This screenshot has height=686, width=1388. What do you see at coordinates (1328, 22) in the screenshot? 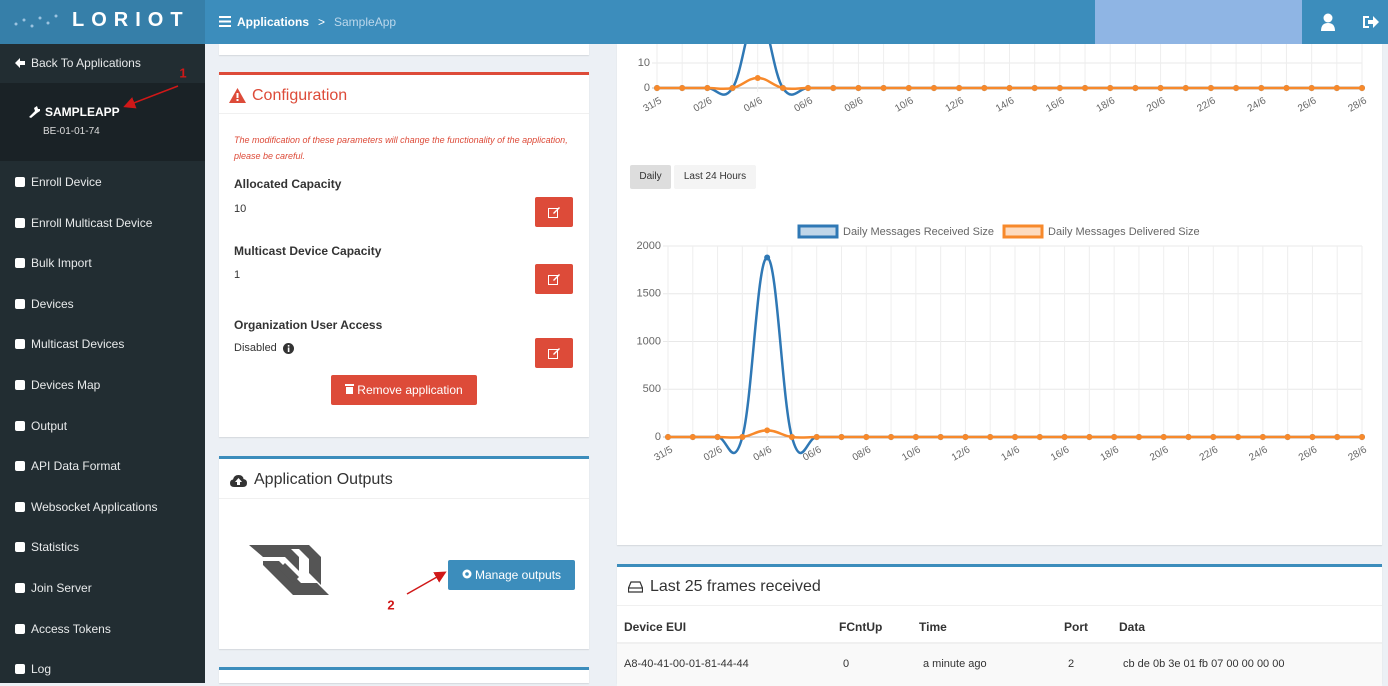
I see `user-icon` at bounding box center [1328, 22].